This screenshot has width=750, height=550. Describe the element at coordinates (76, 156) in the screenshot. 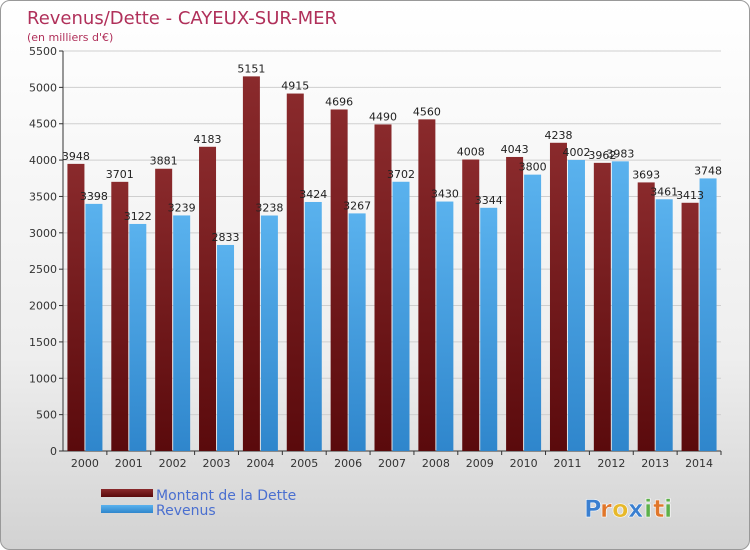

I see `value-label-dette-2000: 3948` at that location.